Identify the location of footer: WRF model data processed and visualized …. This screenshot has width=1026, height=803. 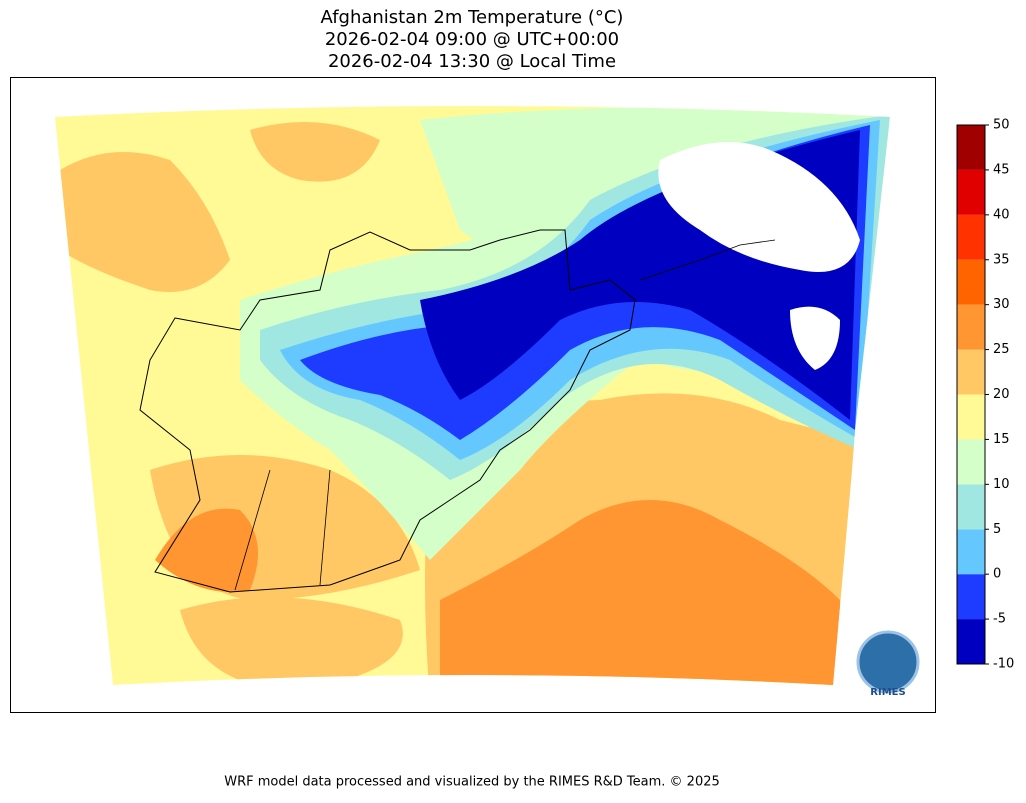
(472, 782).